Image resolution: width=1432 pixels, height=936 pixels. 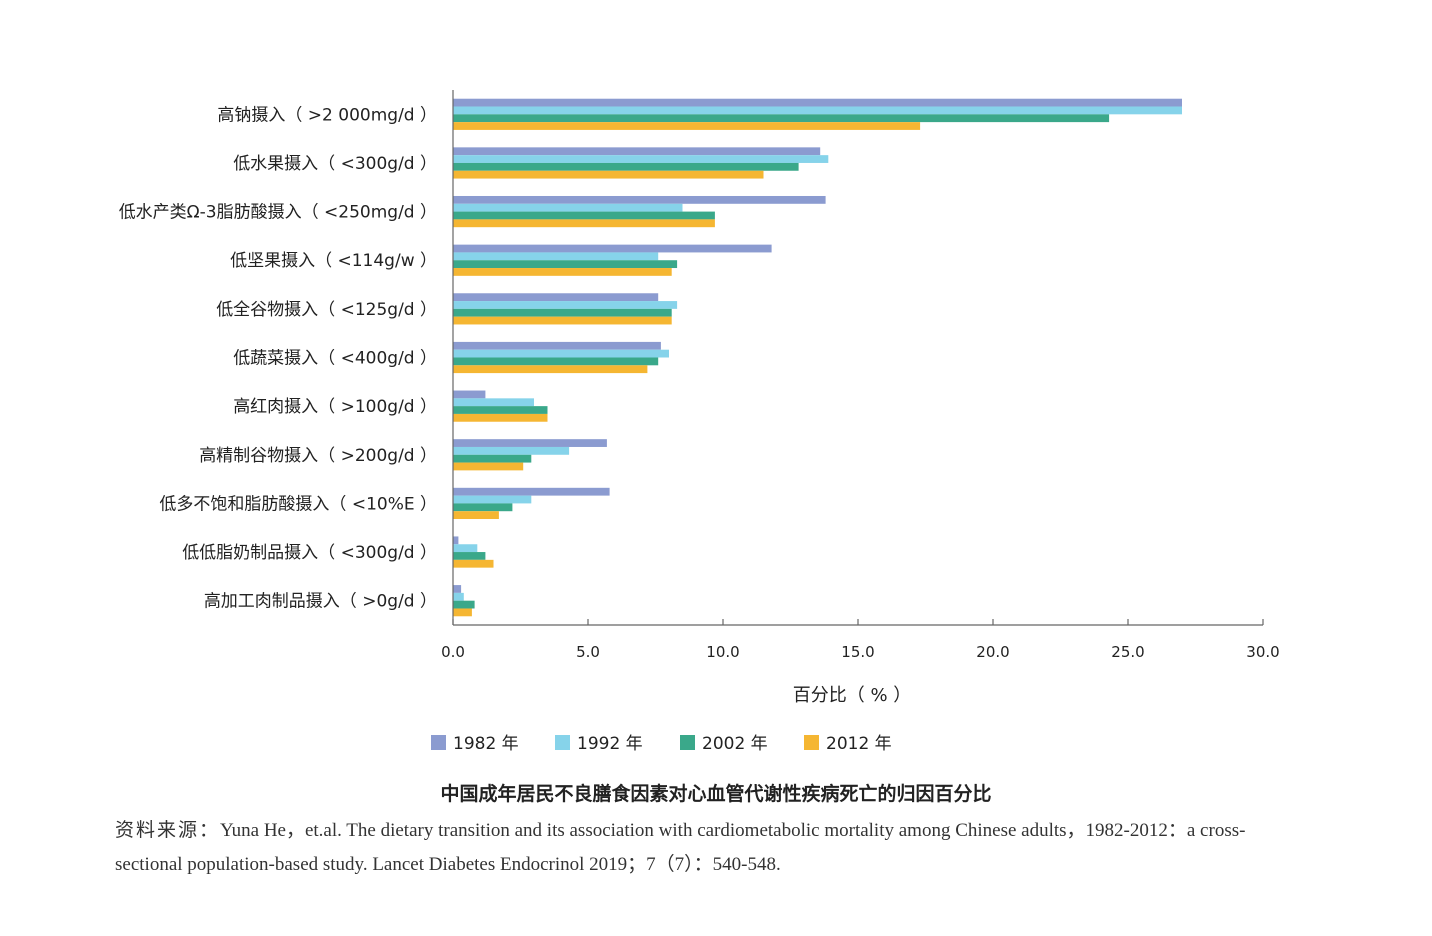 I want to click on category-label: 高钠摄入（ >2 000mg/d ）, so click(x=327, y=115).